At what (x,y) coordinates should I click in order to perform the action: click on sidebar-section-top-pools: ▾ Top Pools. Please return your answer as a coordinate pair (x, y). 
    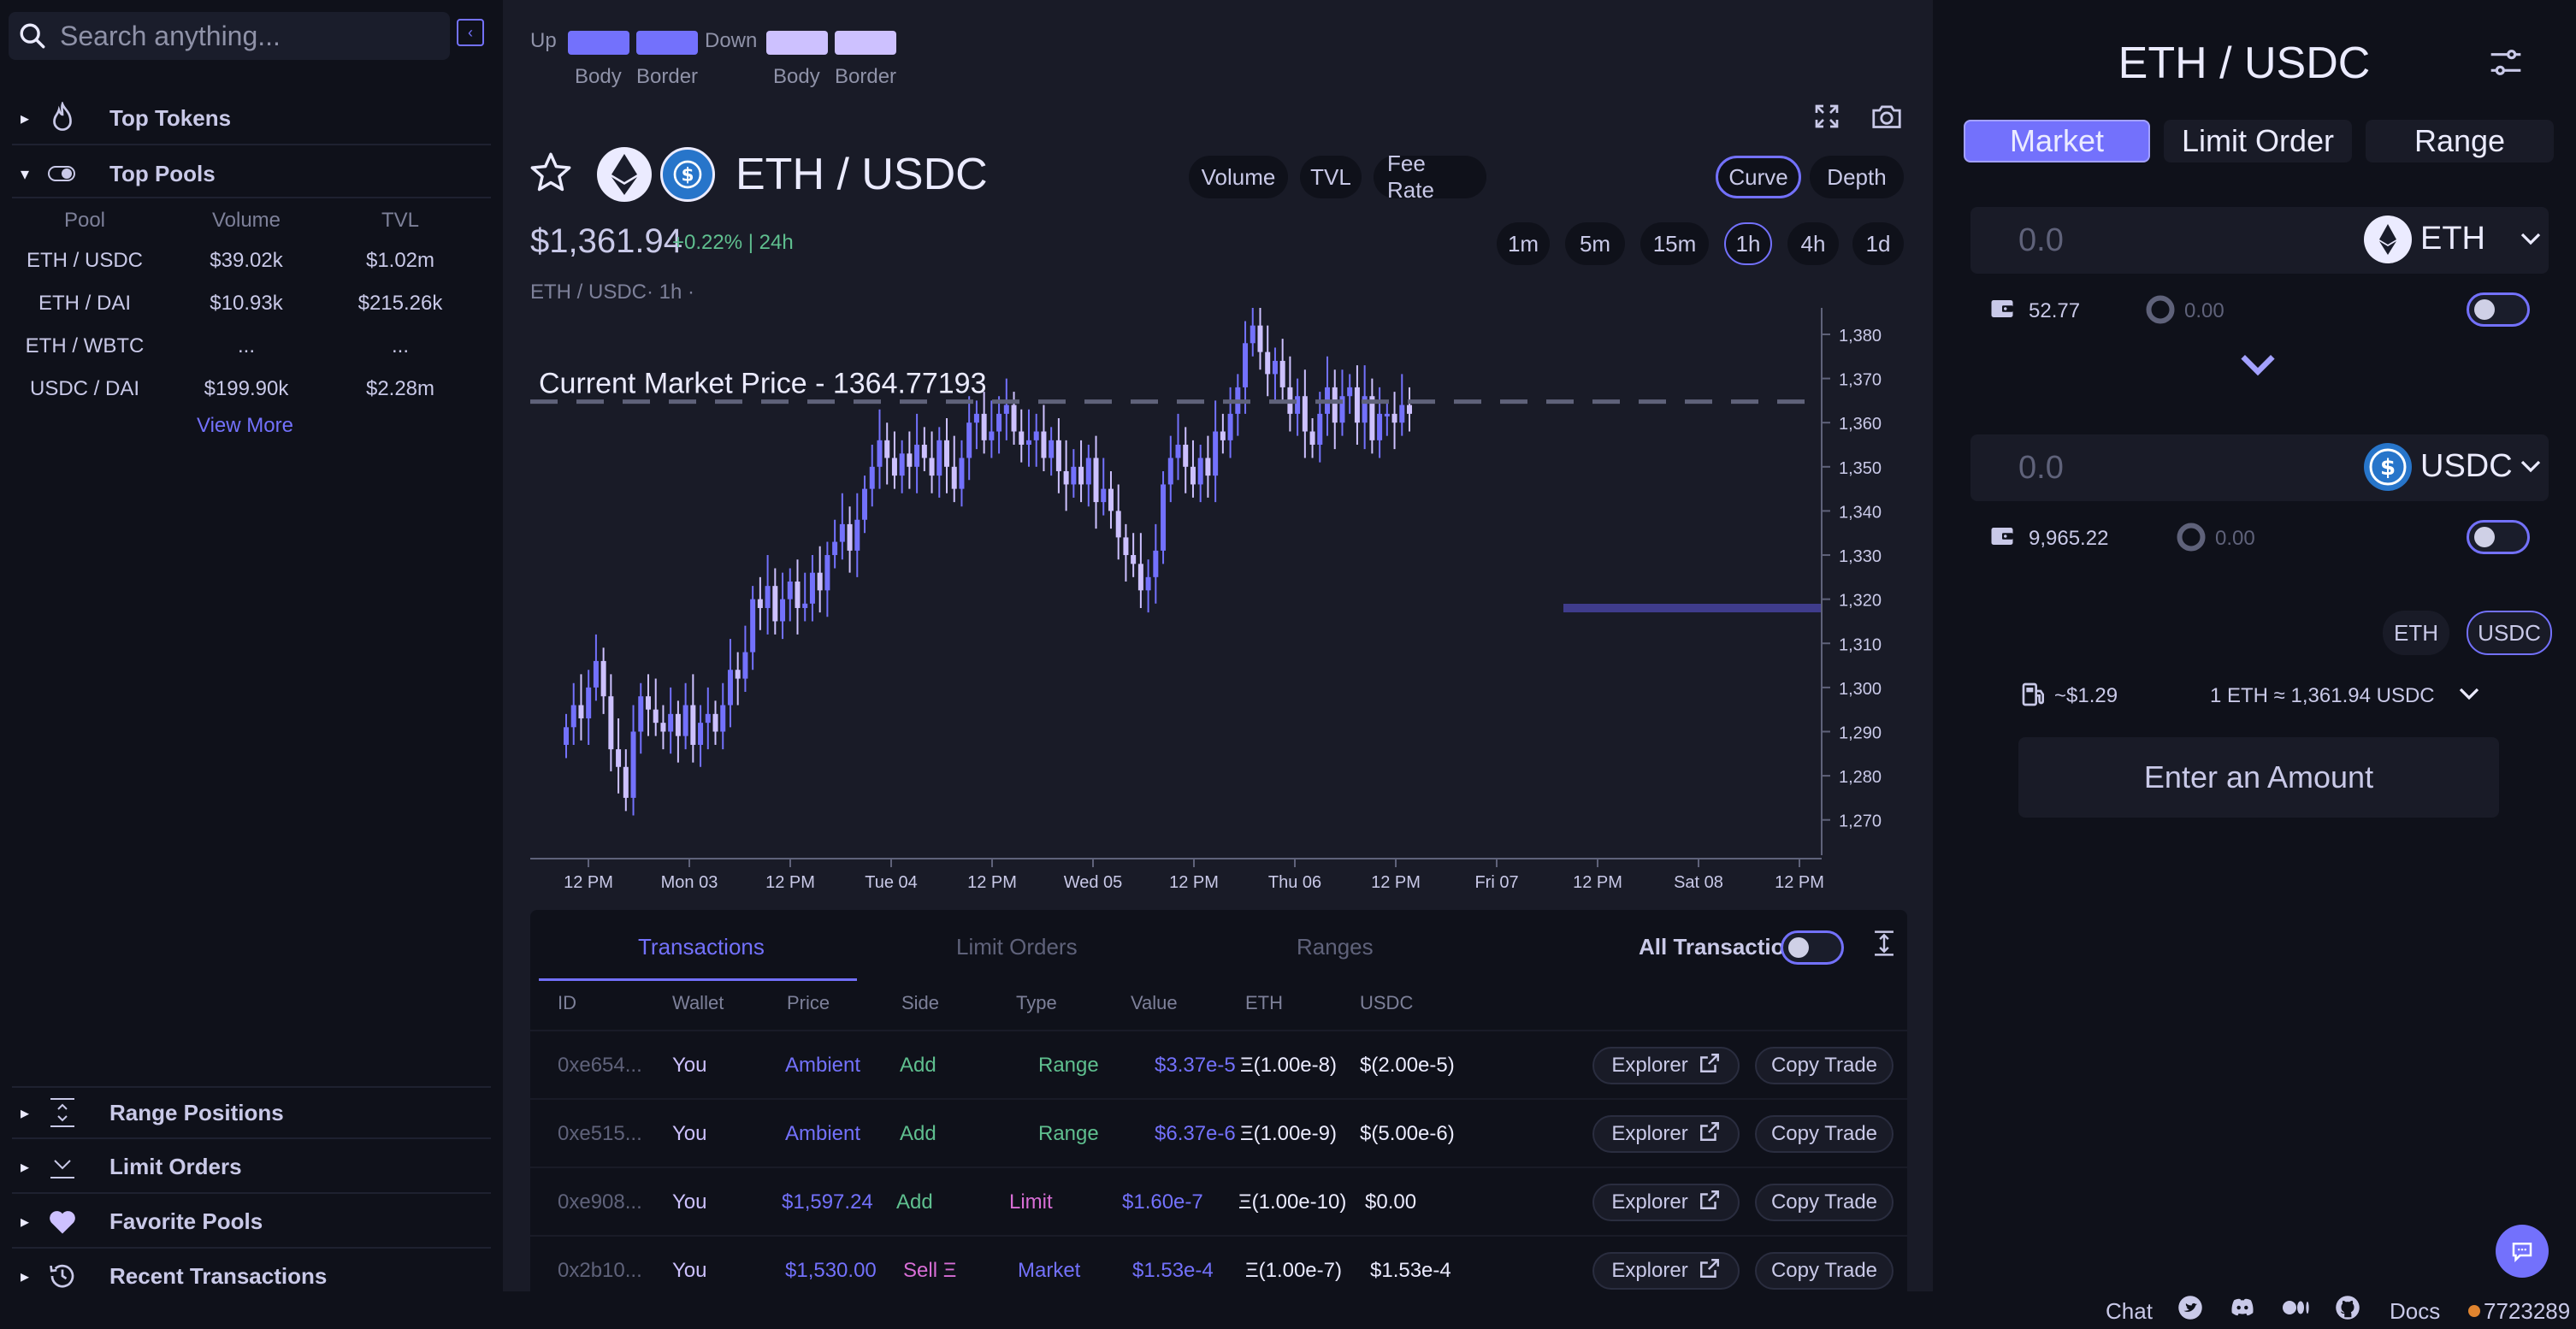
    Looking at the image, I should click on (251, 173).